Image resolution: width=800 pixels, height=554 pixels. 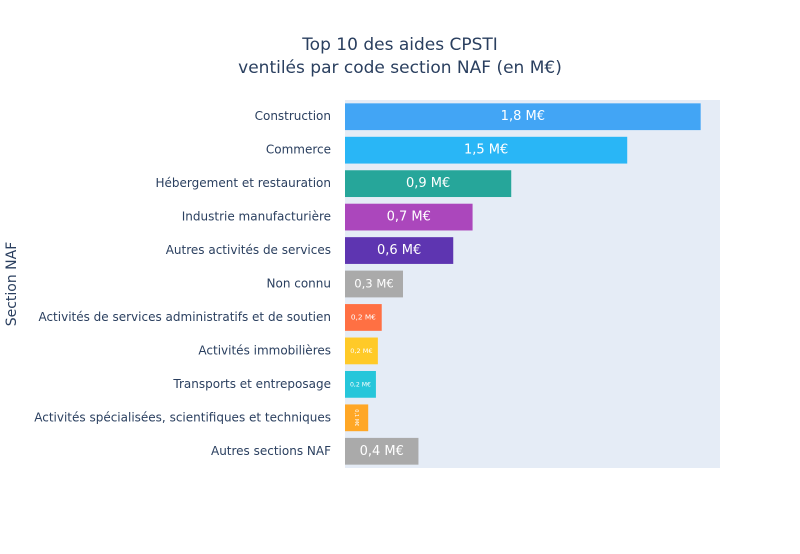 I want to click on value-label: 0,1 M€, so click(x=356, y=417).